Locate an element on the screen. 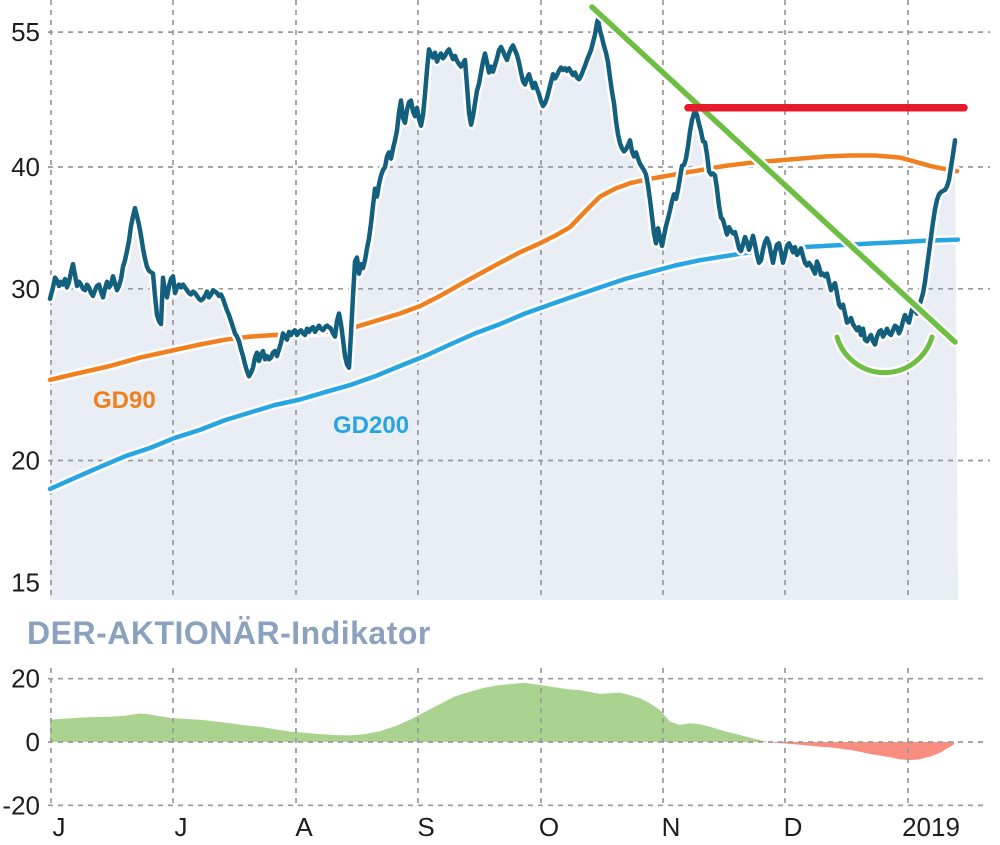 Image resolution: width=1000 pixels, height=845 pixels. indicator-y-tick-label: 20 is located at coordinates (25, 679).